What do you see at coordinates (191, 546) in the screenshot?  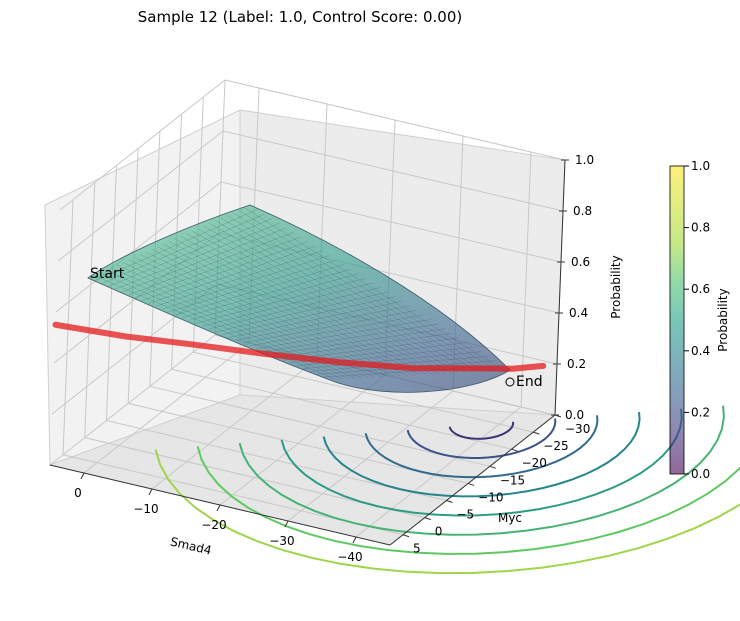 I see `x-axis-label: Smad4` at bounding box center [191, 546].